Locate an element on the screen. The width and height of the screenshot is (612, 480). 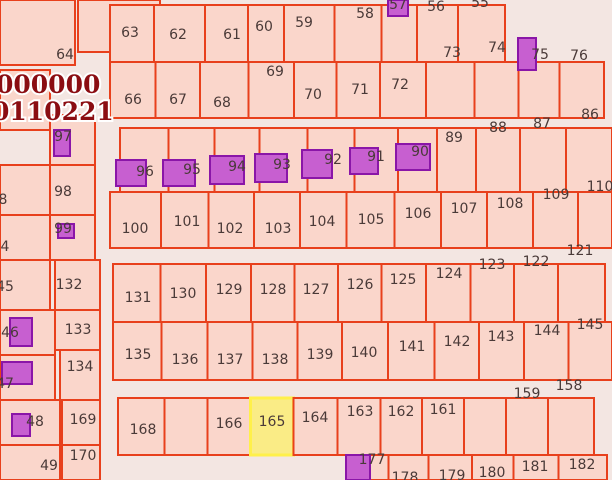
parcel-label: 101 is located at coordinates (187, 222).